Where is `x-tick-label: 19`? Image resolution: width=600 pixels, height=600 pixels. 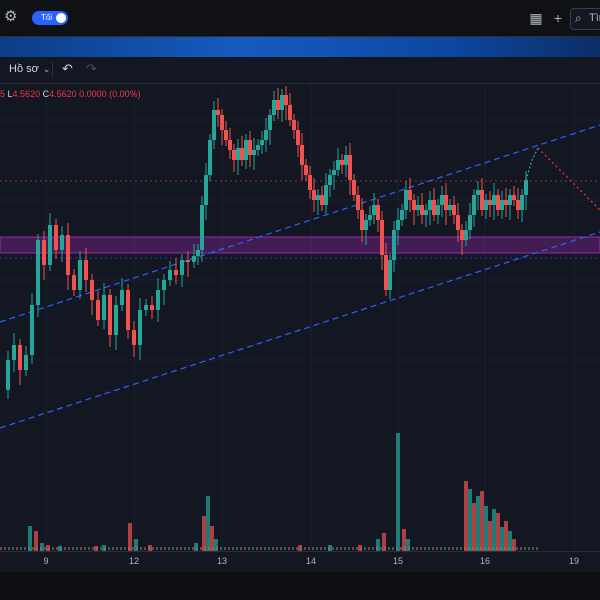 x-tick-label: 19 is located at coordinates (574, 561).